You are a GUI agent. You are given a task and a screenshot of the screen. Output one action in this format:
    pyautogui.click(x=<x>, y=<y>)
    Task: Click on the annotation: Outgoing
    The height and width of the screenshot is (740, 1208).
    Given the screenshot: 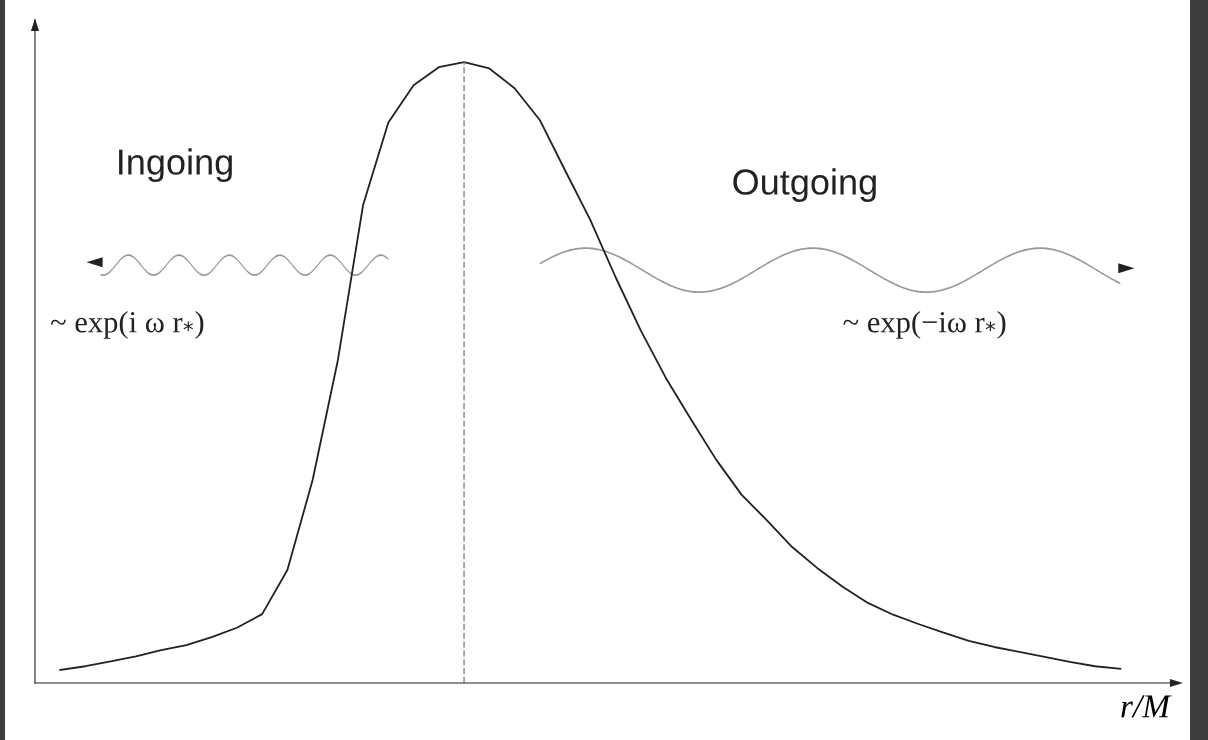 What is the action you would take?
    pyautogui.click(x=804, y=185)
    